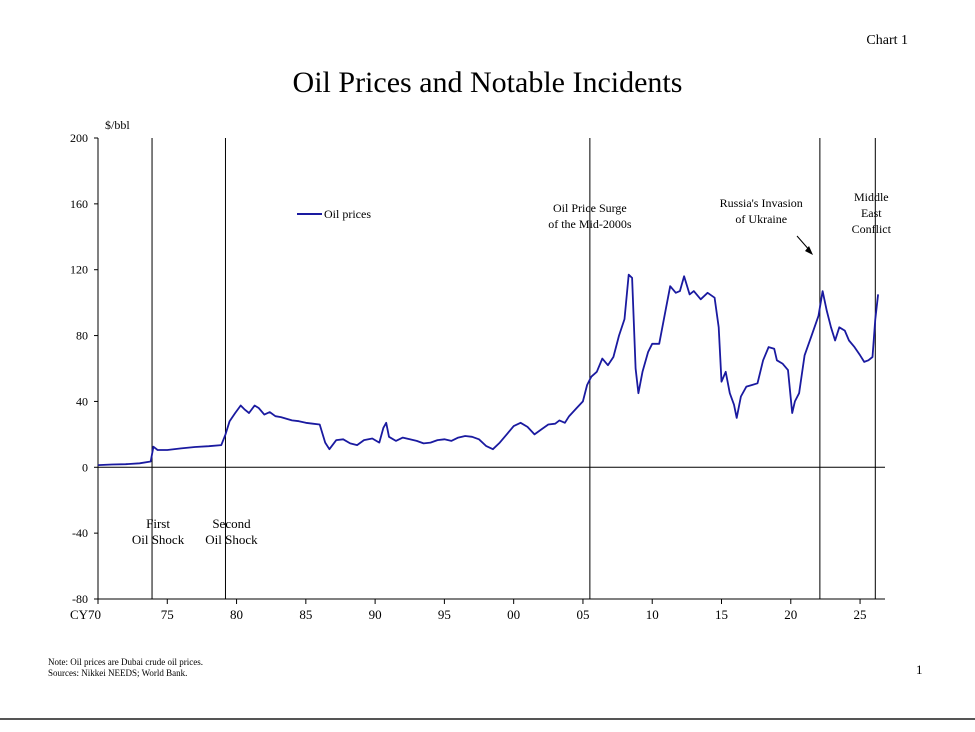 The height and width of the screenshot is (732, 975). Describe the element at coordinates (887, 40) in the screenshot. I see `chart-number: Chart 1` at that location.